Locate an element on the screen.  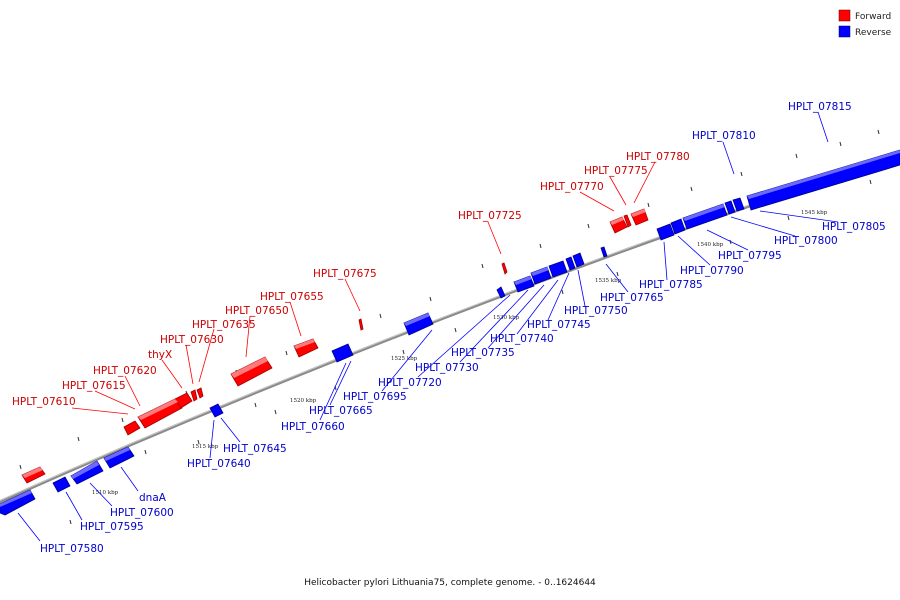
gene-label-hplt-07720: HPLT_07720 is located at coordinates (410, 383).